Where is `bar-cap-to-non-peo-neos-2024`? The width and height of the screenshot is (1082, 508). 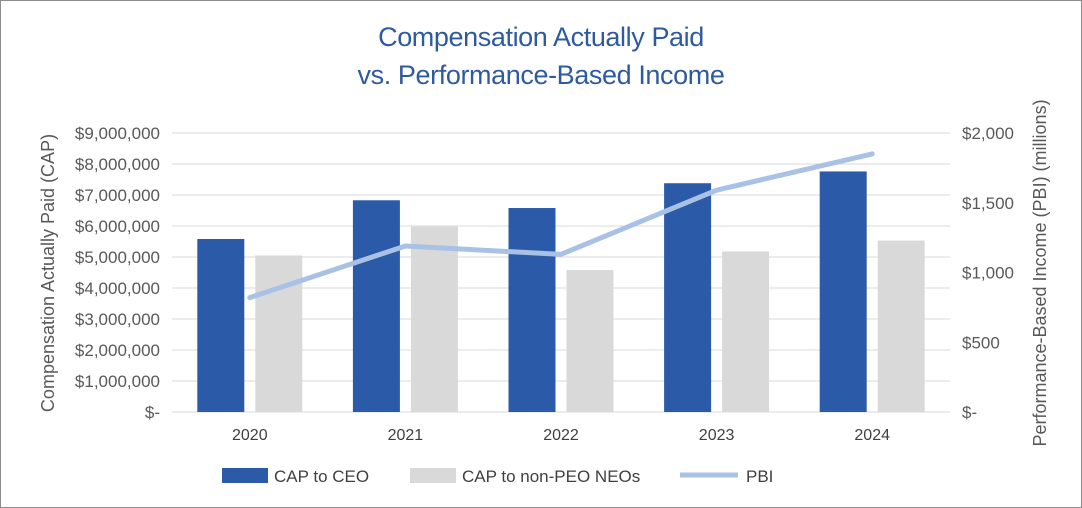
bar-cap-to-non-peo-neos-2024 is located at coordinates (901, 326).